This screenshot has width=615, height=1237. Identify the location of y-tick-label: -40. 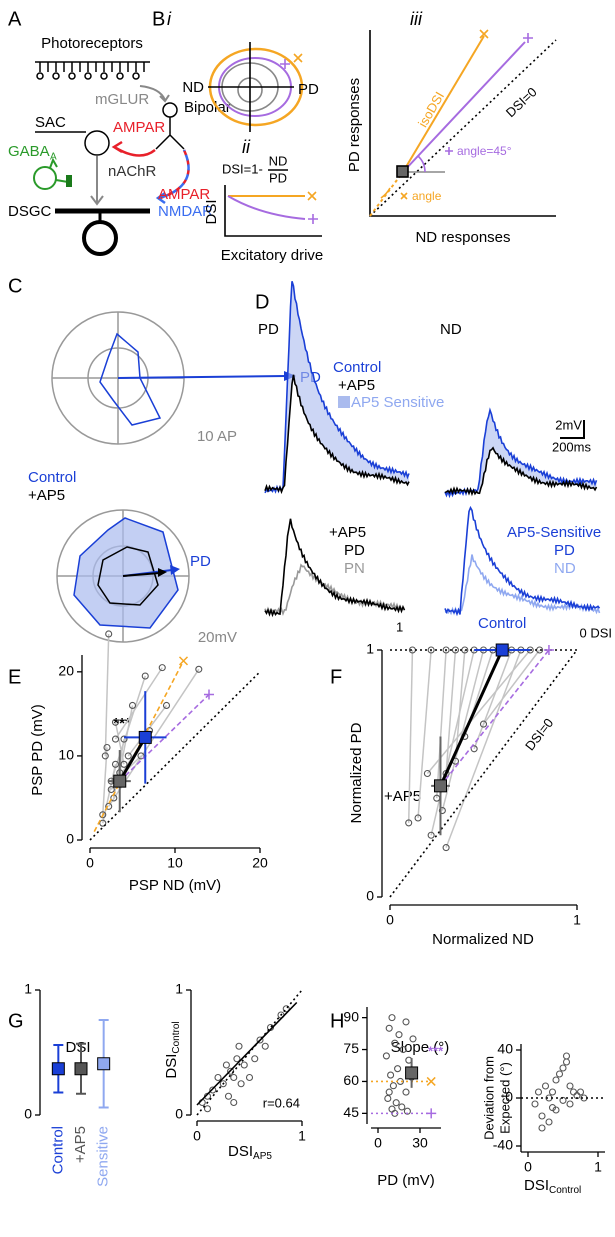
(503, 1145).